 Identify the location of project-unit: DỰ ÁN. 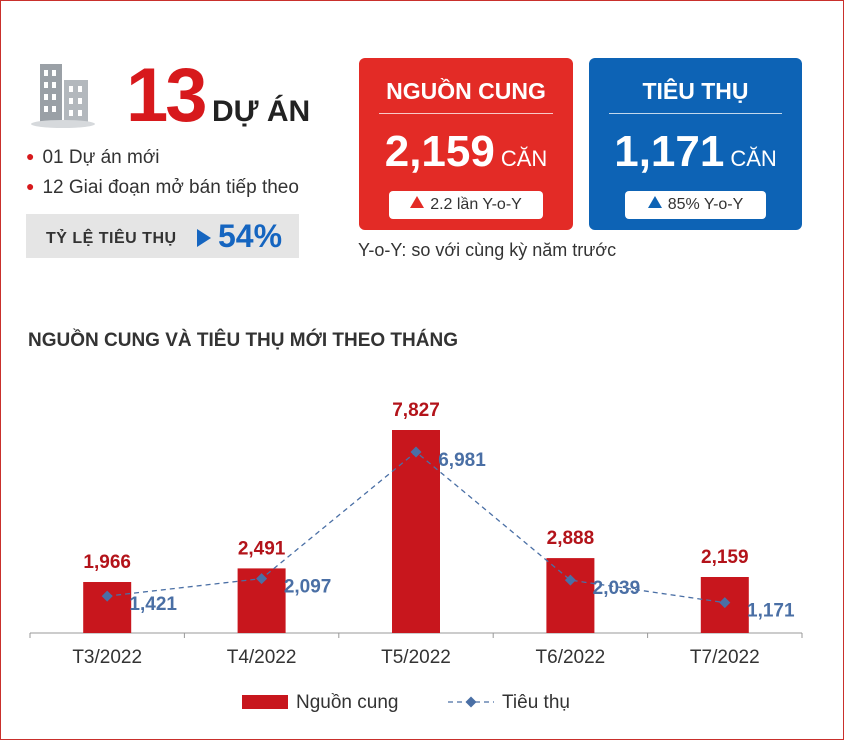
(261, 111).